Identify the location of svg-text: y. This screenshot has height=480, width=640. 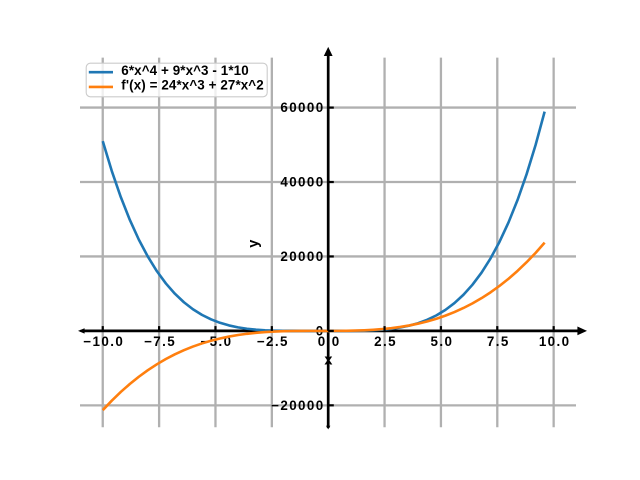
(254, 244).